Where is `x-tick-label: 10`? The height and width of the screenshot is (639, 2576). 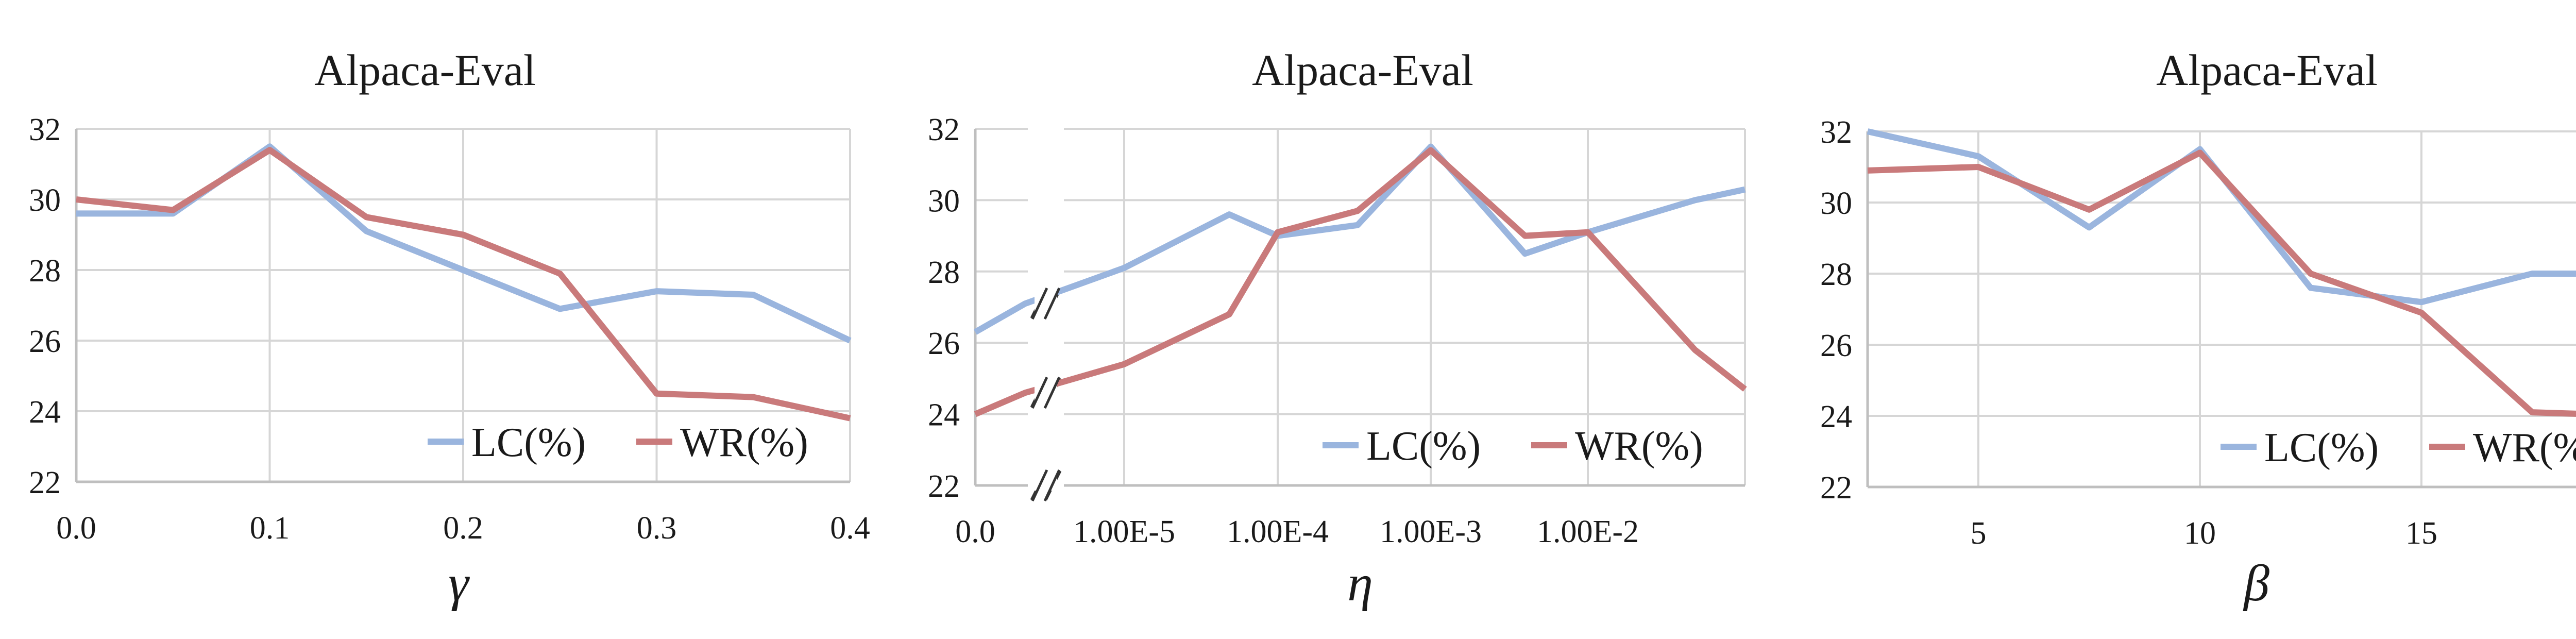 x-tick-label: 10 is located at coordinates (2200, 534).